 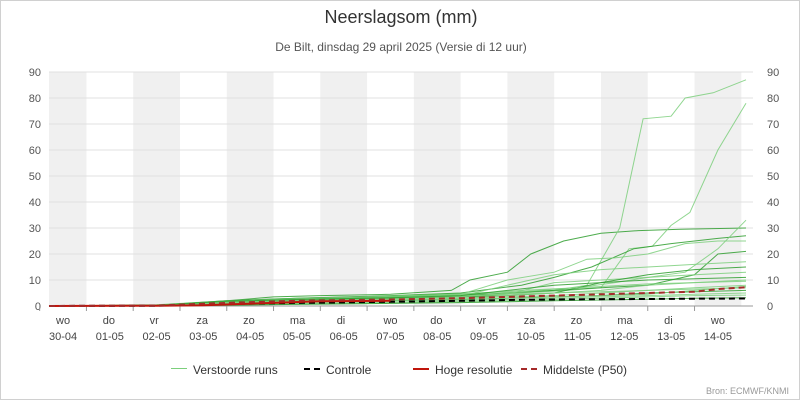 I want to click on y-tick-label-left: 40, so click(x=35, y=203).